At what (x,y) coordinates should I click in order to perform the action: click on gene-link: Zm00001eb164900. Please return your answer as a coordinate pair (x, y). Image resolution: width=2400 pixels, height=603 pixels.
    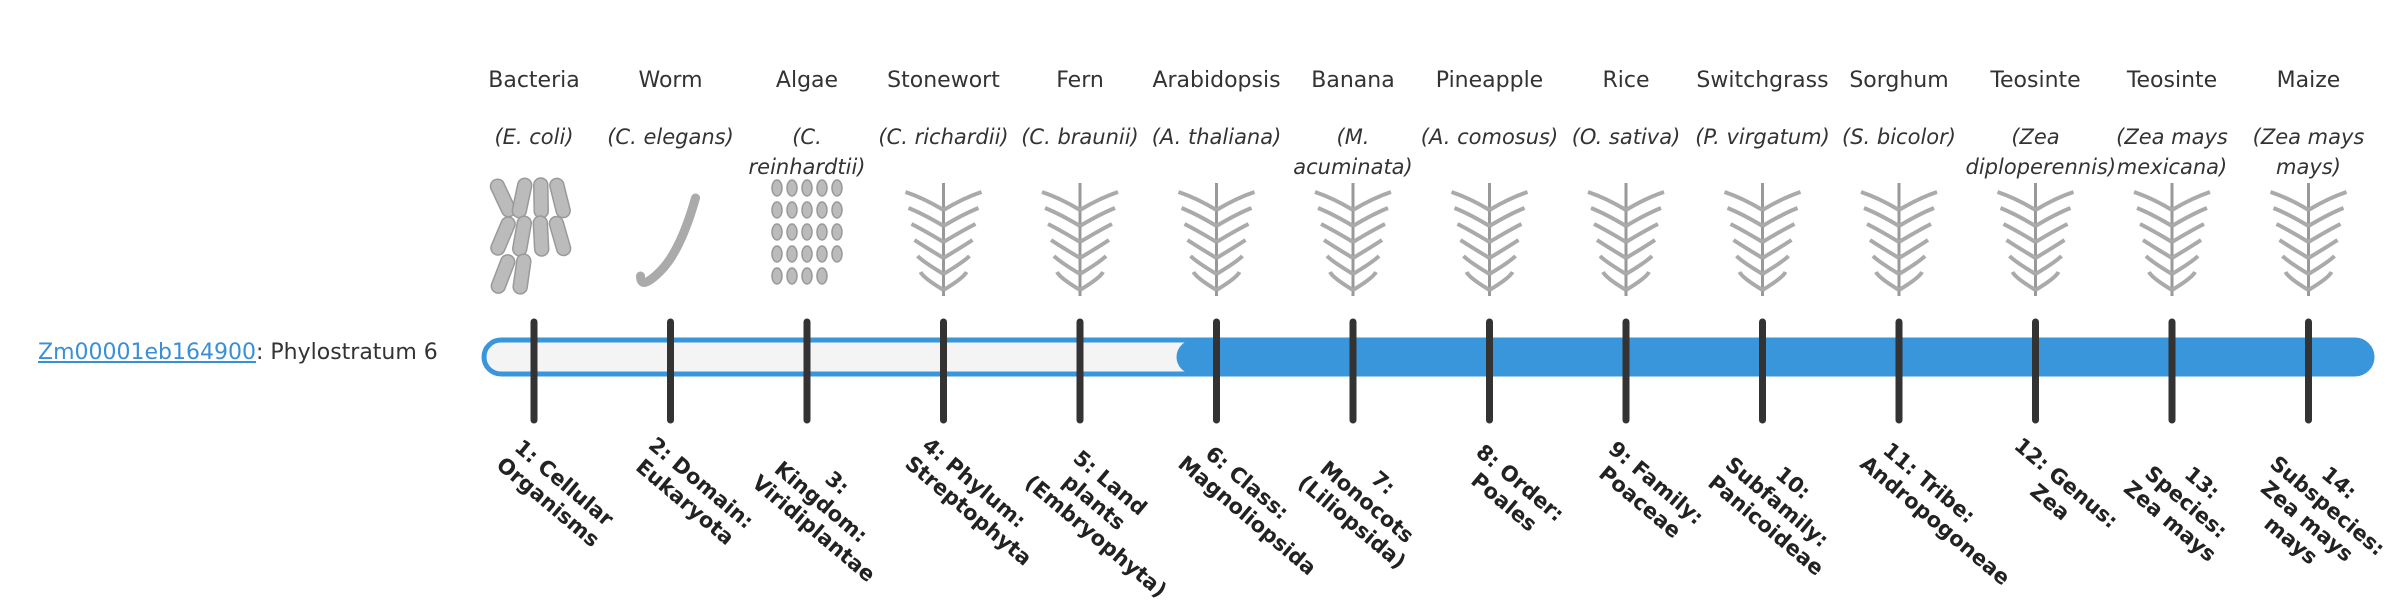
    Looking at the image, I should click on (147, 352).